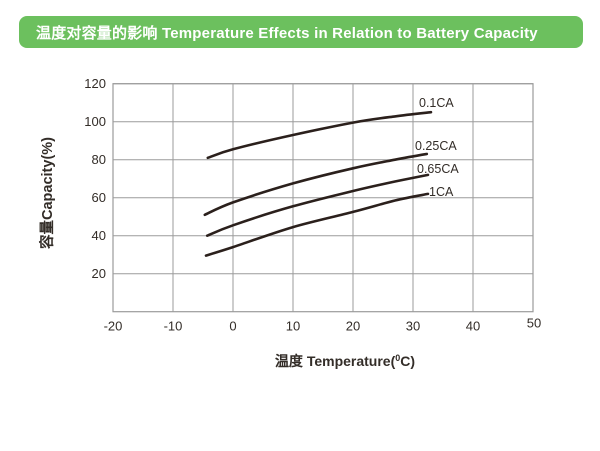 The height and width of the screenshot is (451, 600). I want to click on y-axis-title: 容量Capacity(%), so click(47, 193).